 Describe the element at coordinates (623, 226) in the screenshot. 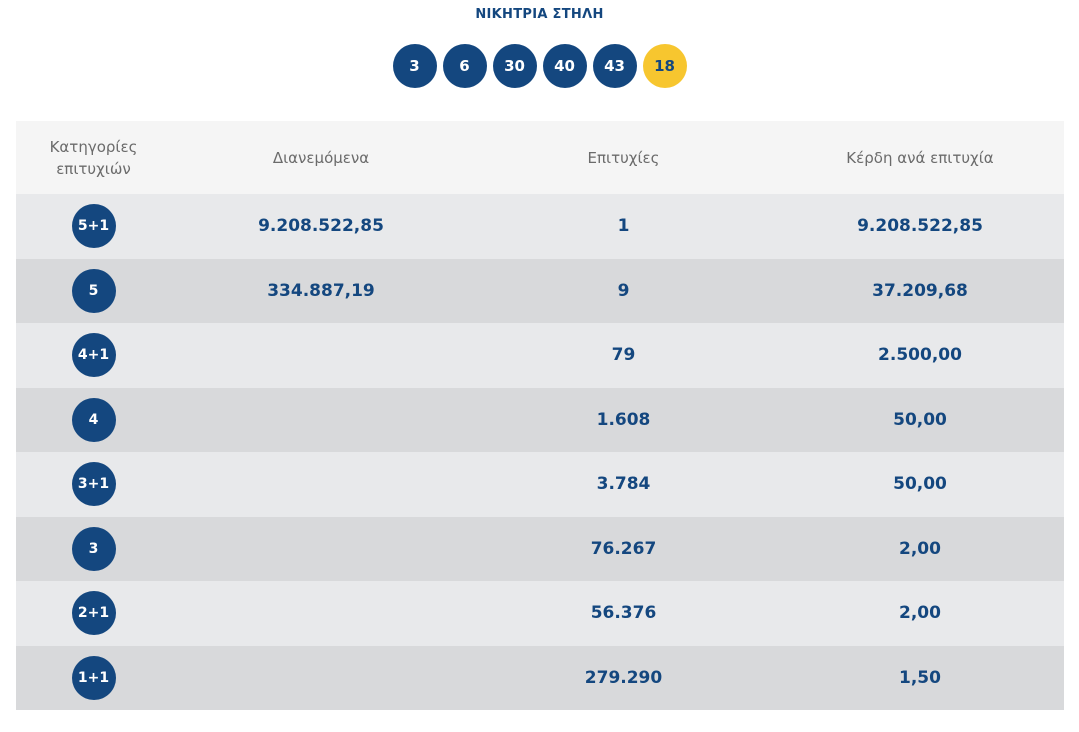

I see `winners-value: 1` at that location.